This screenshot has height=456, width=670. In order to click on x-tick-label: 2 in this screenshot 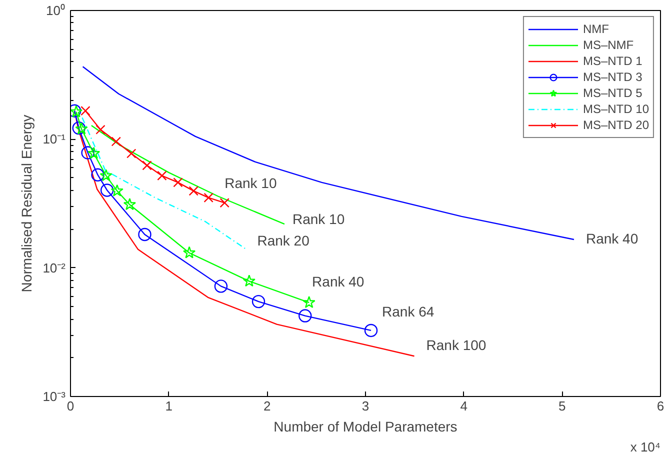, I will do `click(267, 406)`.